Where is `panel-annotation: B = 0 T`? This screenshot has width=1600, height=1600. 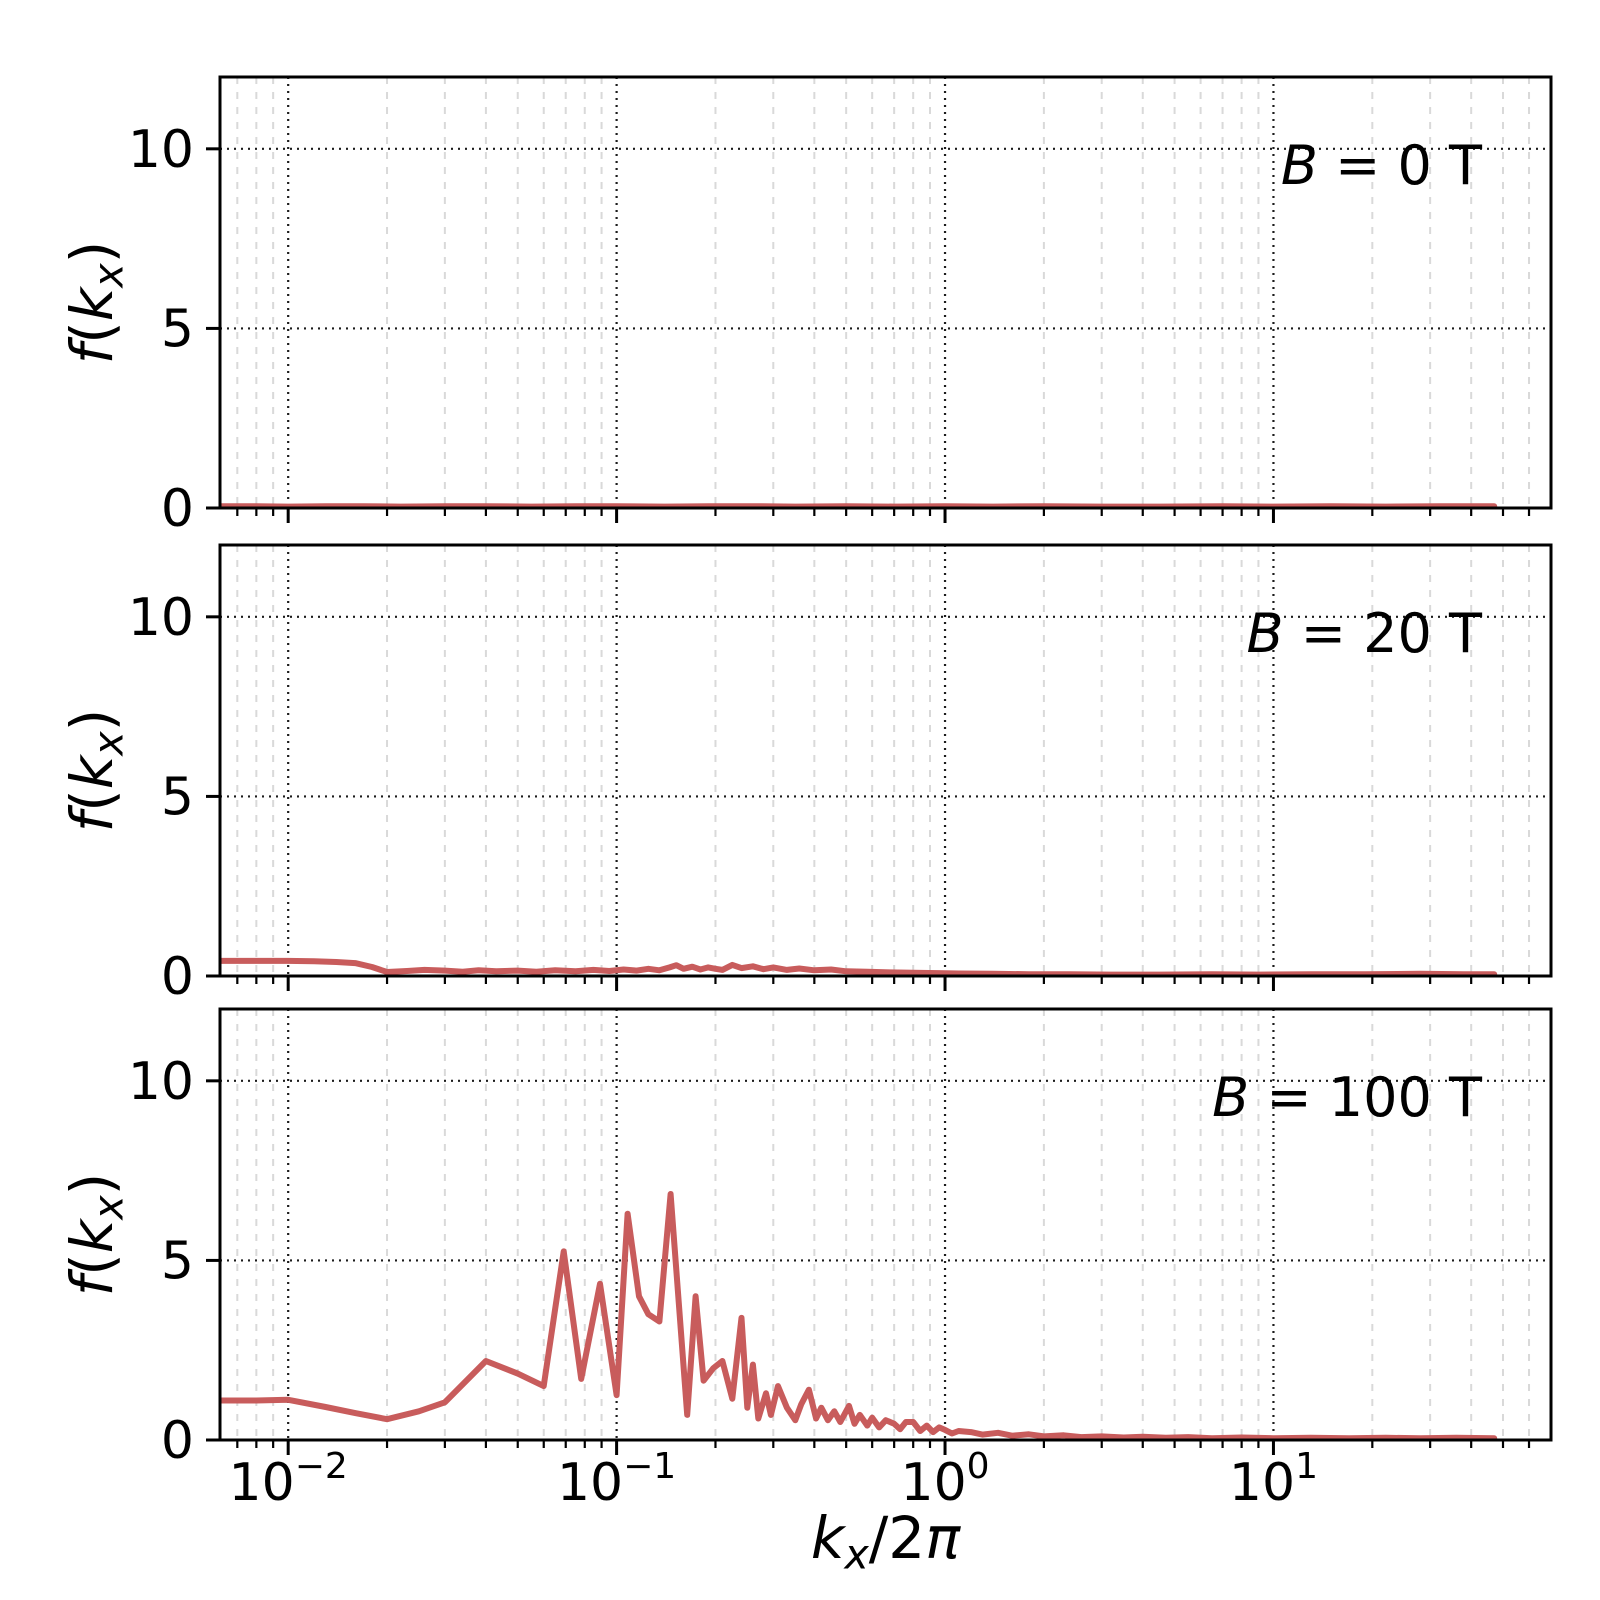 panel-annotation: B = 0 T is located at coordinates (1382, 165).